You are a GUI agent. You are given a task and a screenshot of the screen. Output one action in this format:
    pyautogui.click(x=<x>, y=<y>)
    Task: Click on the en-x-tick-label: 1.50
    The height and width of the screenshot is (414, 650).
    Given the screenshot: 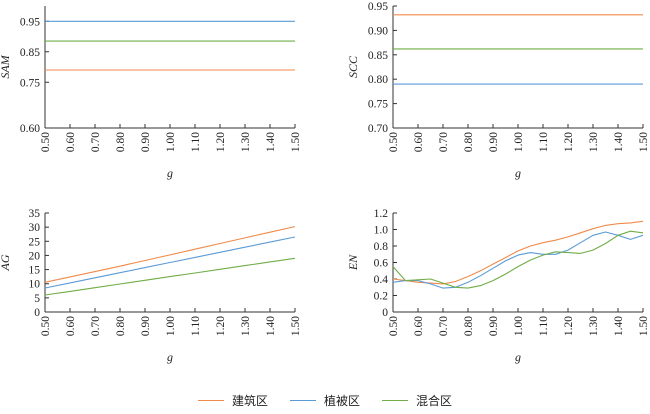 What is the action you would take?
    pyautogui.click(x=644, y=326)
    